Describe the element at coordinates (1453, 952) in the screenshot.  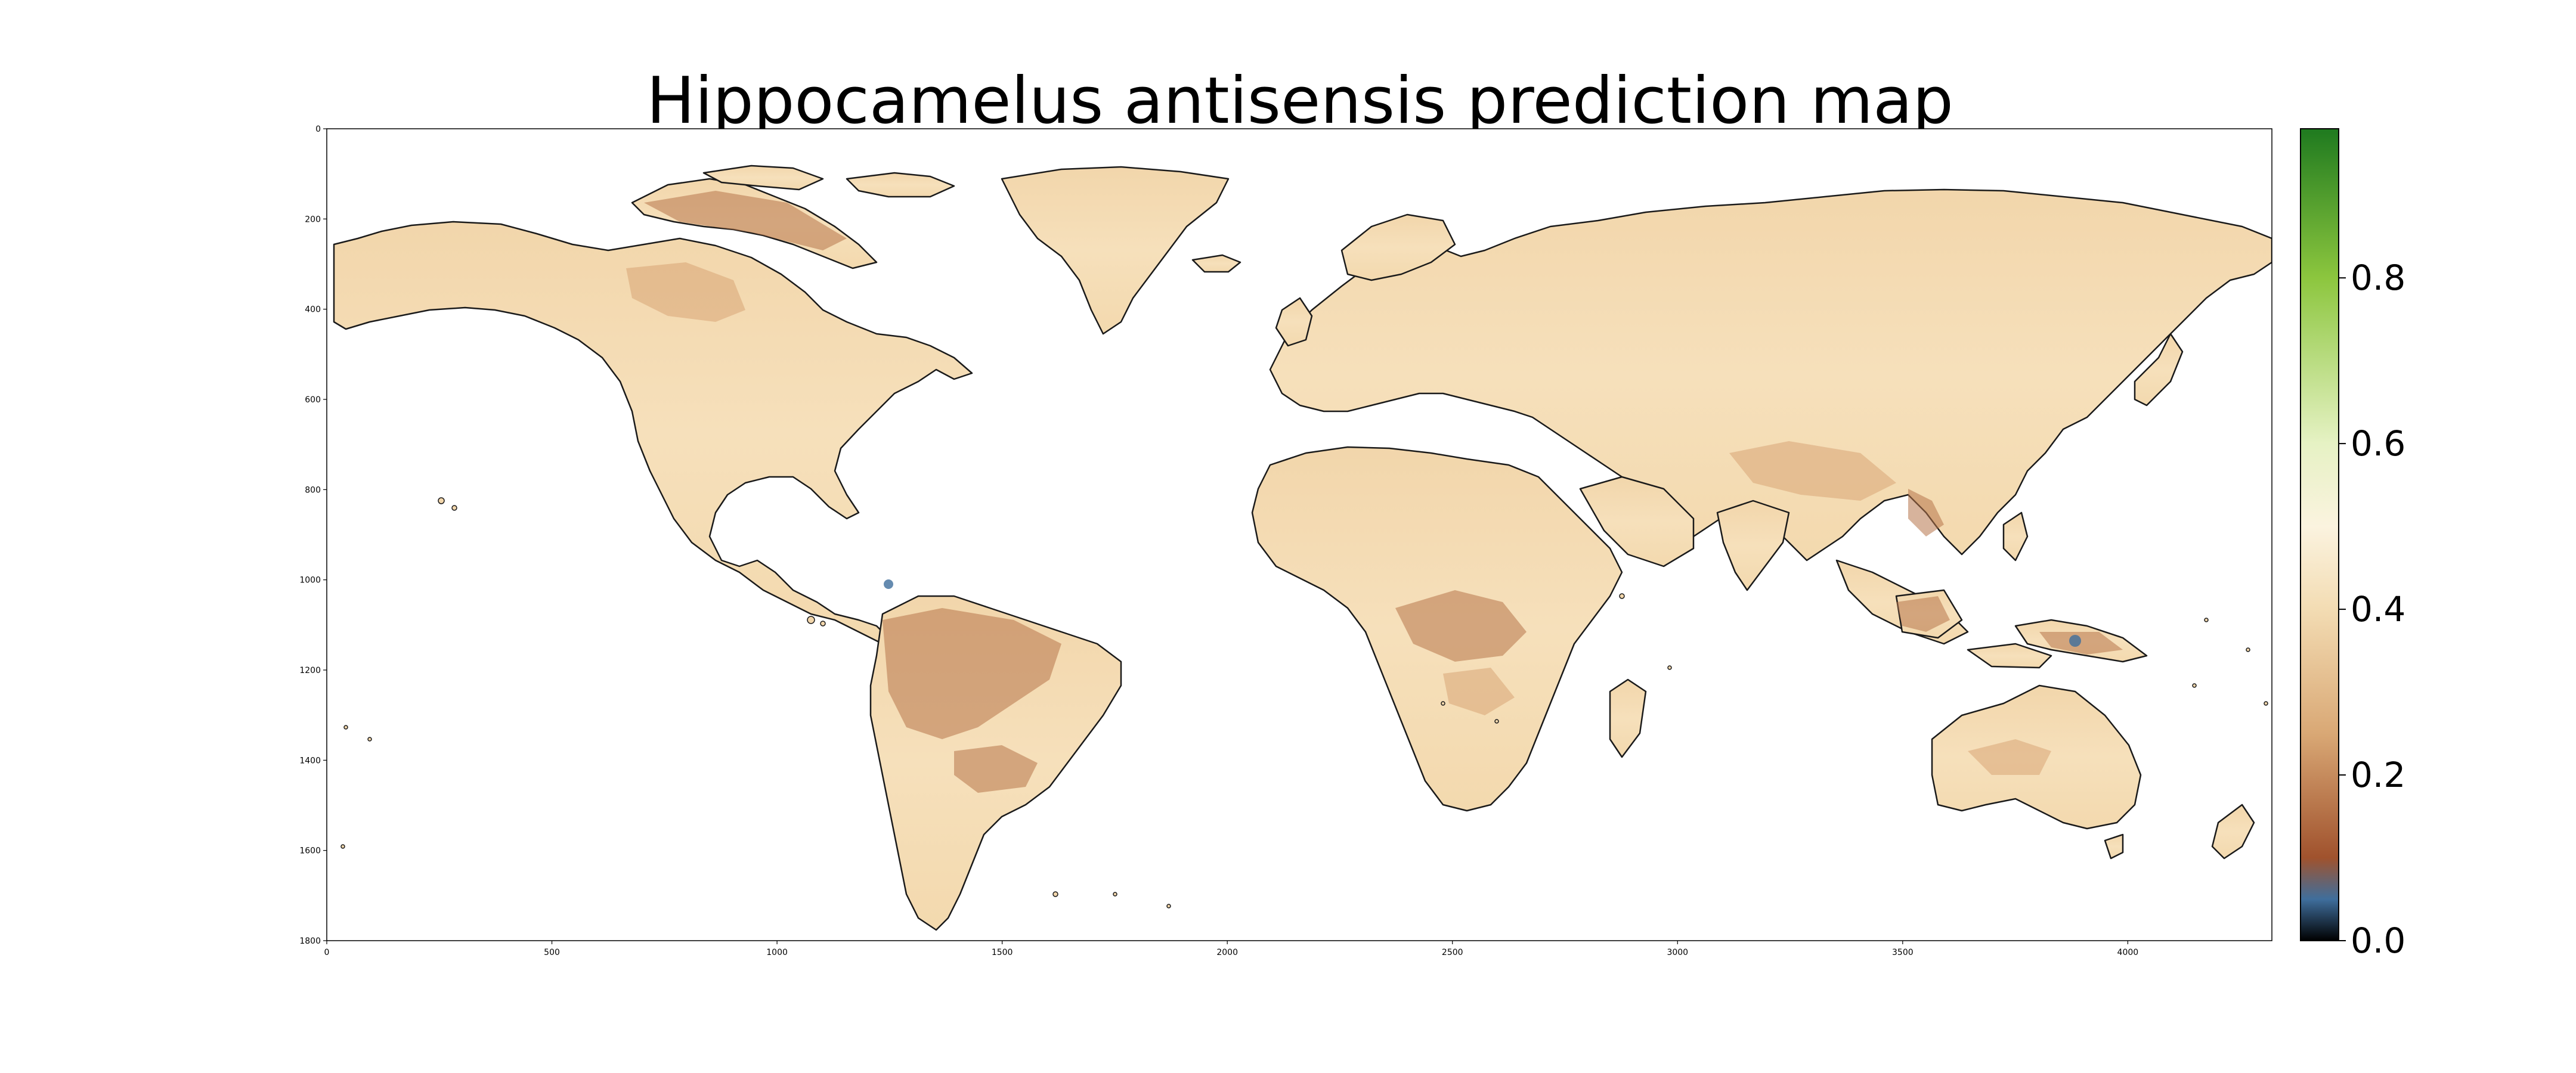
I see `x-tick-label: 2500` at that location.